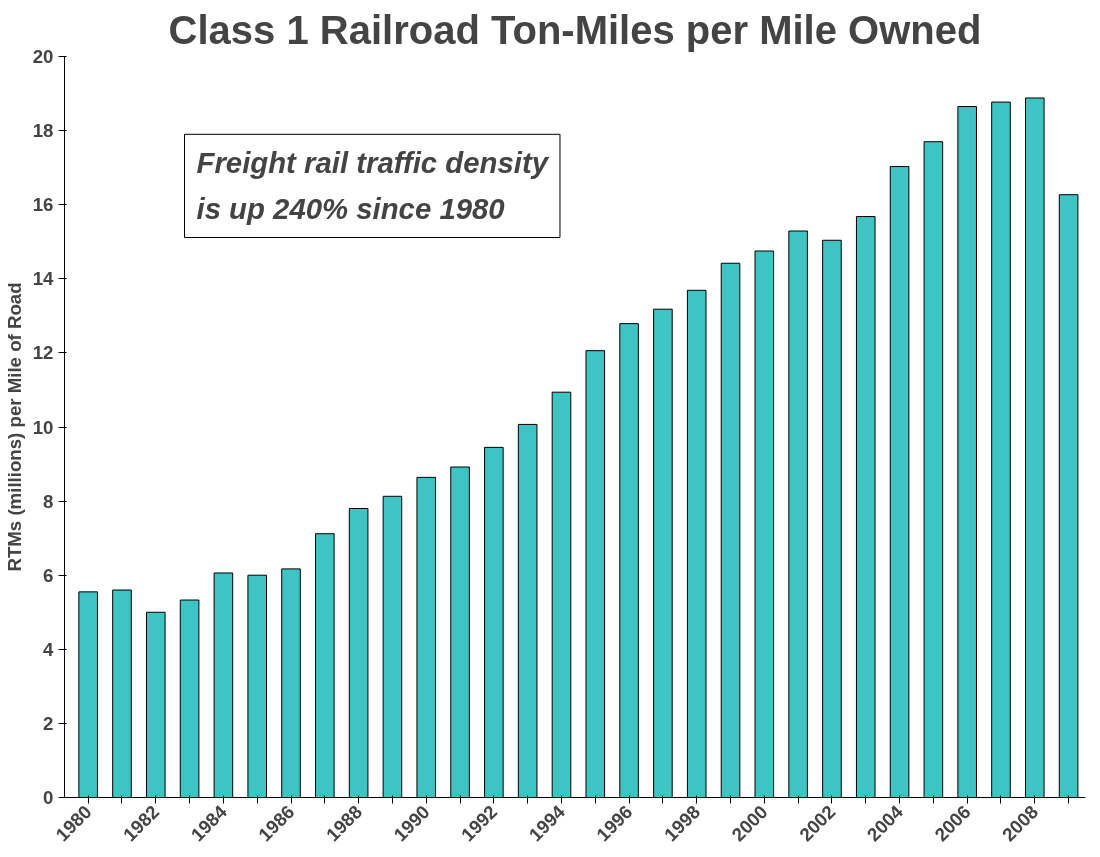 The width and height of the screenshot is (1100, 857). What do you see at coordinates (43, 279) in the screenshot?
I see `y-tick-label: 14` at bounding box center [43, 279].